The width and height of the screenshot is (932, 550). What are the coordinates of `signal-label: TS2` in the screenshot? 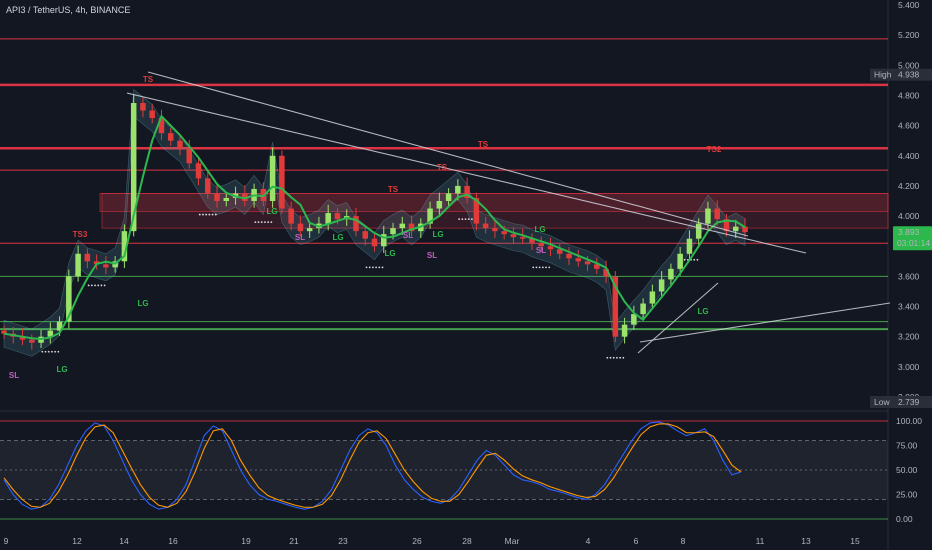 It's located at (714, 149).